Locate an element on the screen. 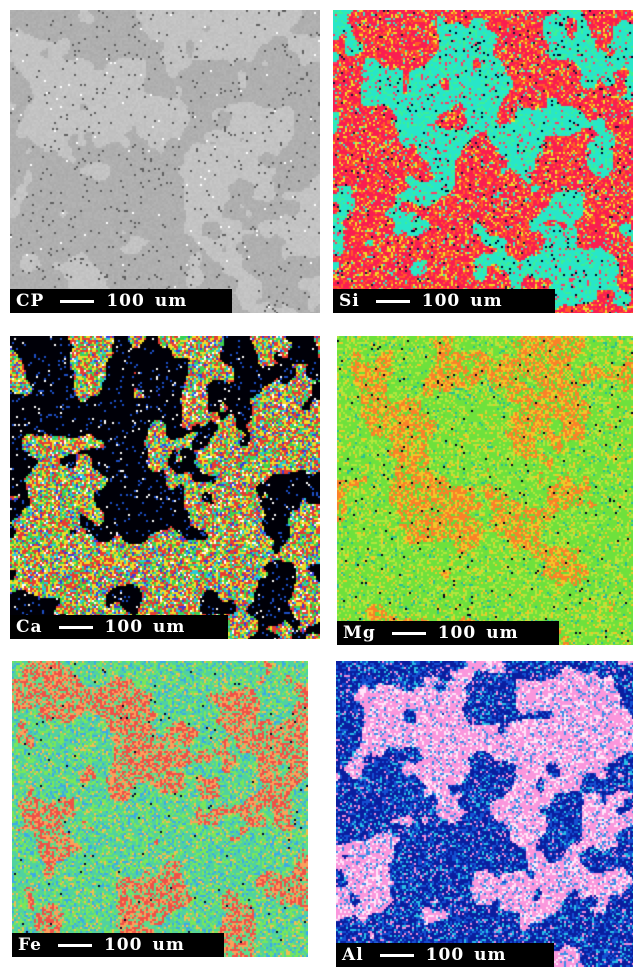  map-image-al is located at coordinates (484, 814).